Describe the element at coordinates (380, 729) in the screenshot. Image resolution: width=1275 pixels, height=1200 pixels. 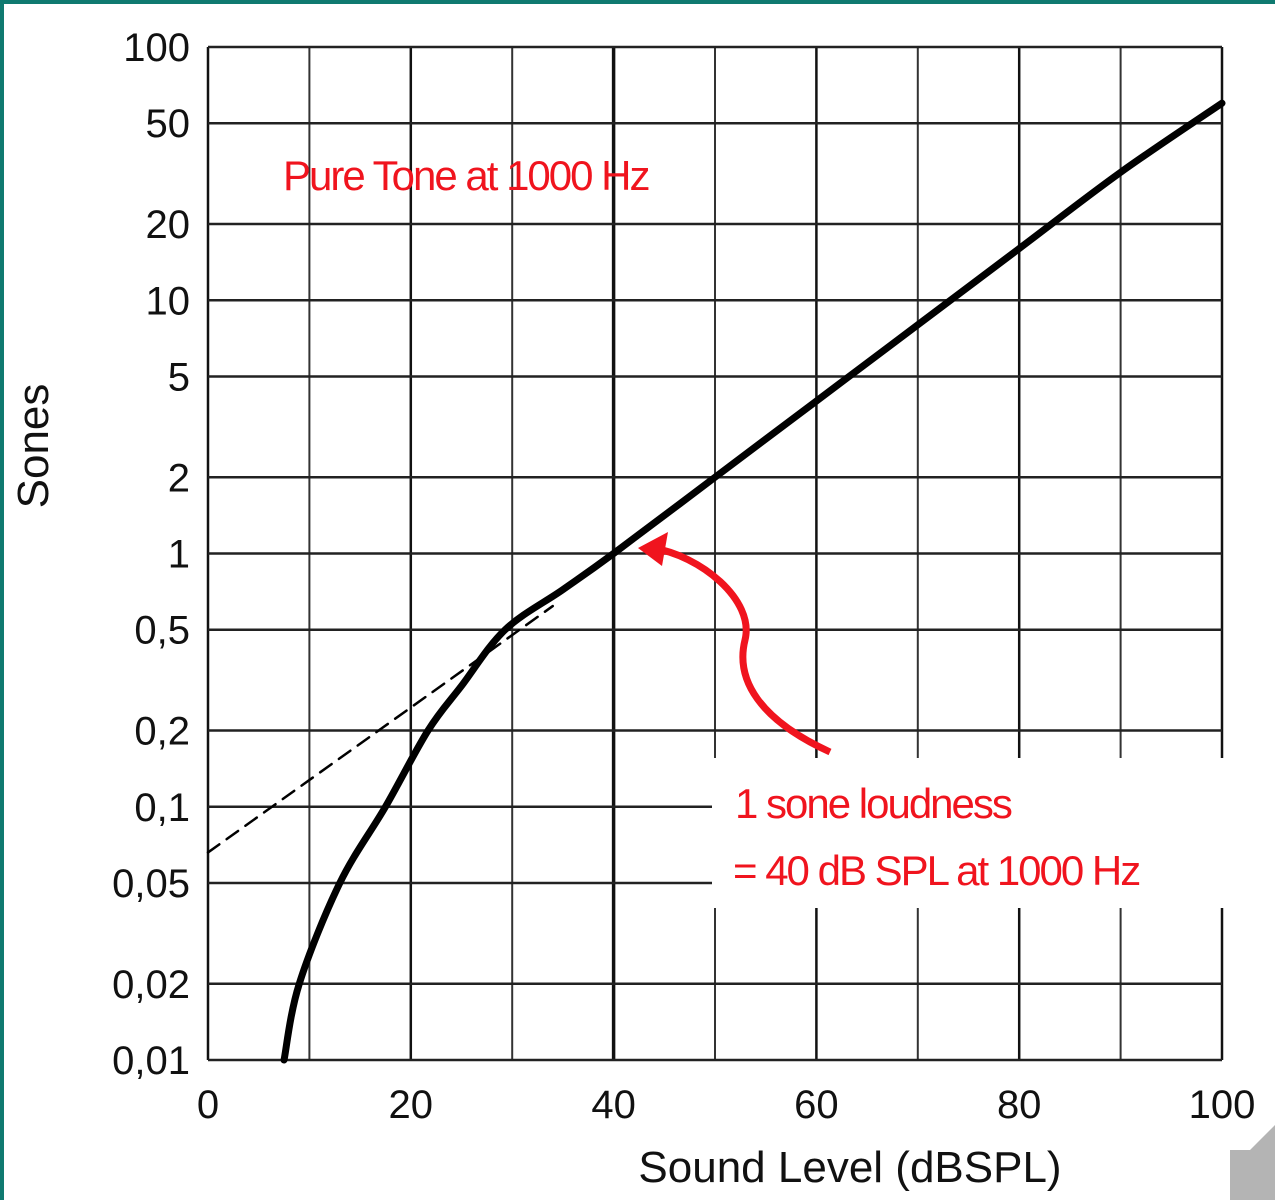
I see `dashed-extension-line` at that location.